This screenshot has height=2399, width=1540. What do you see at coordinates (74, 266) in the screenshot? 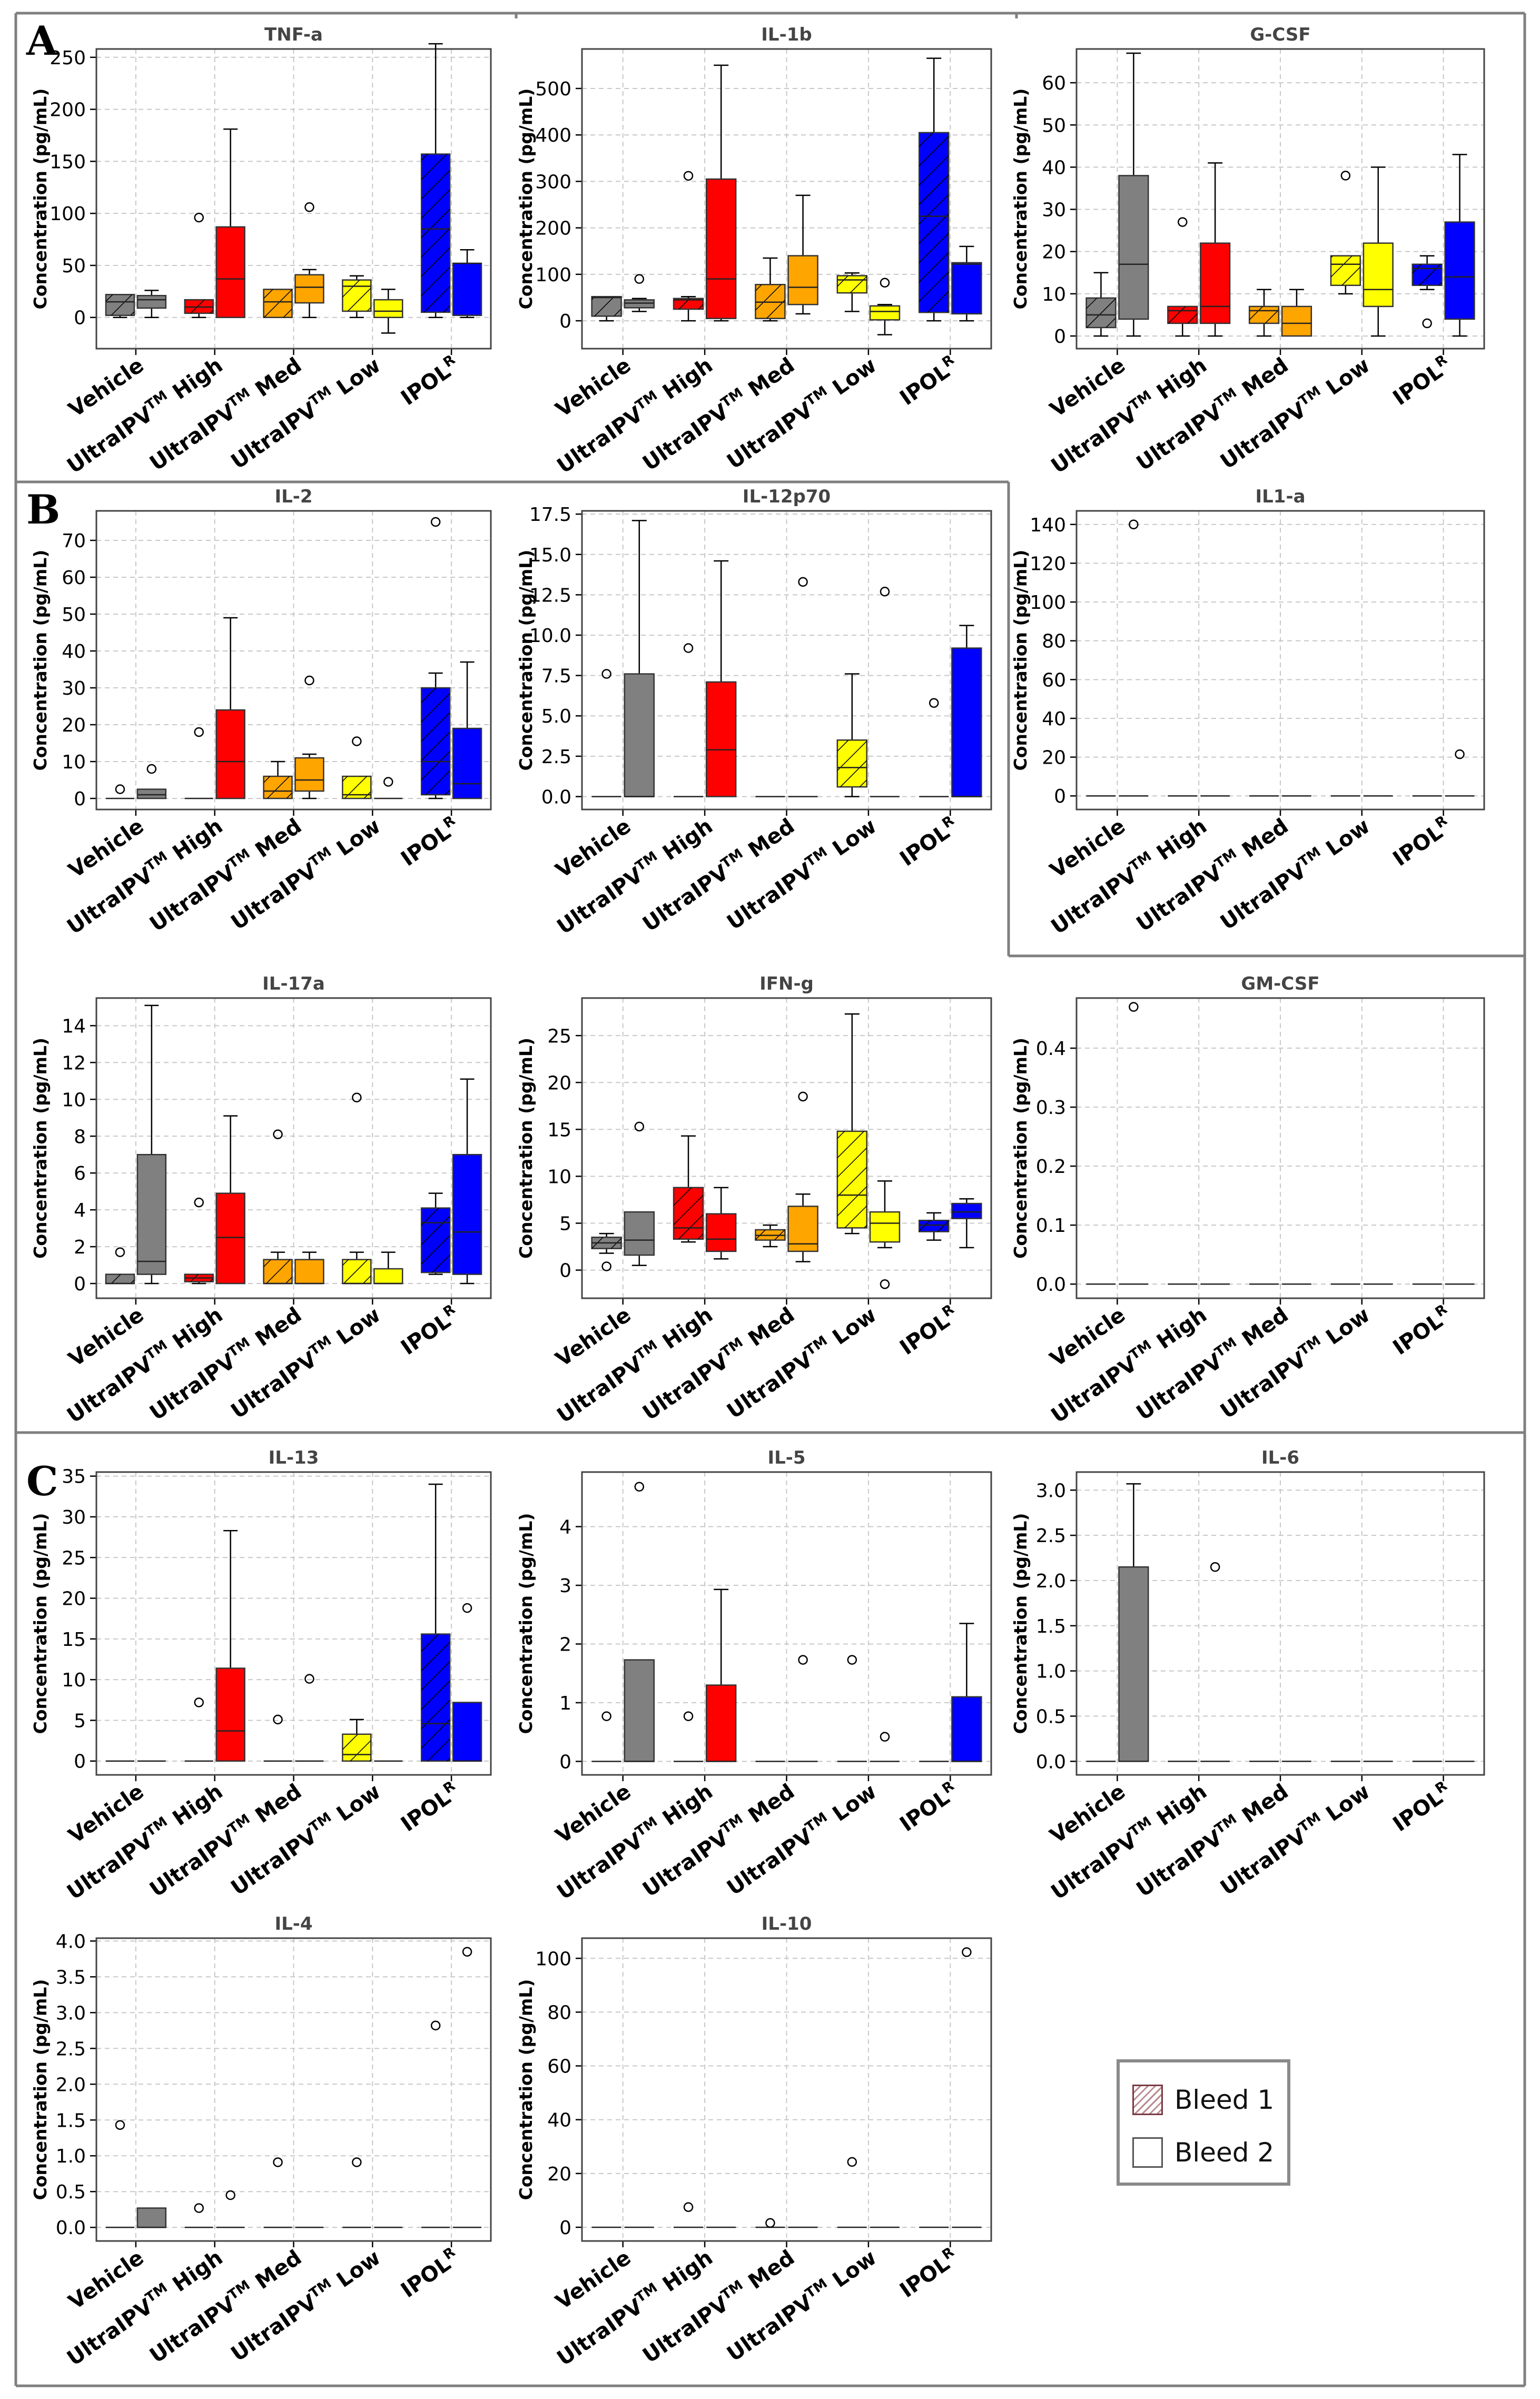
I see `y-tick-label: 50` at bounding box center [74, 266].